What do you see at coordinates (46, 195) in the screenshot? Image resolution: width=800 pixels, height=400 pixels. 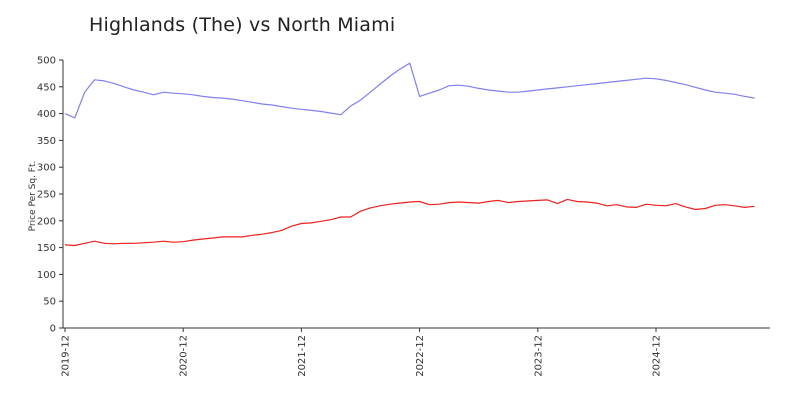 I see `y-tick-label: 250` at bounding box center [46, 195].